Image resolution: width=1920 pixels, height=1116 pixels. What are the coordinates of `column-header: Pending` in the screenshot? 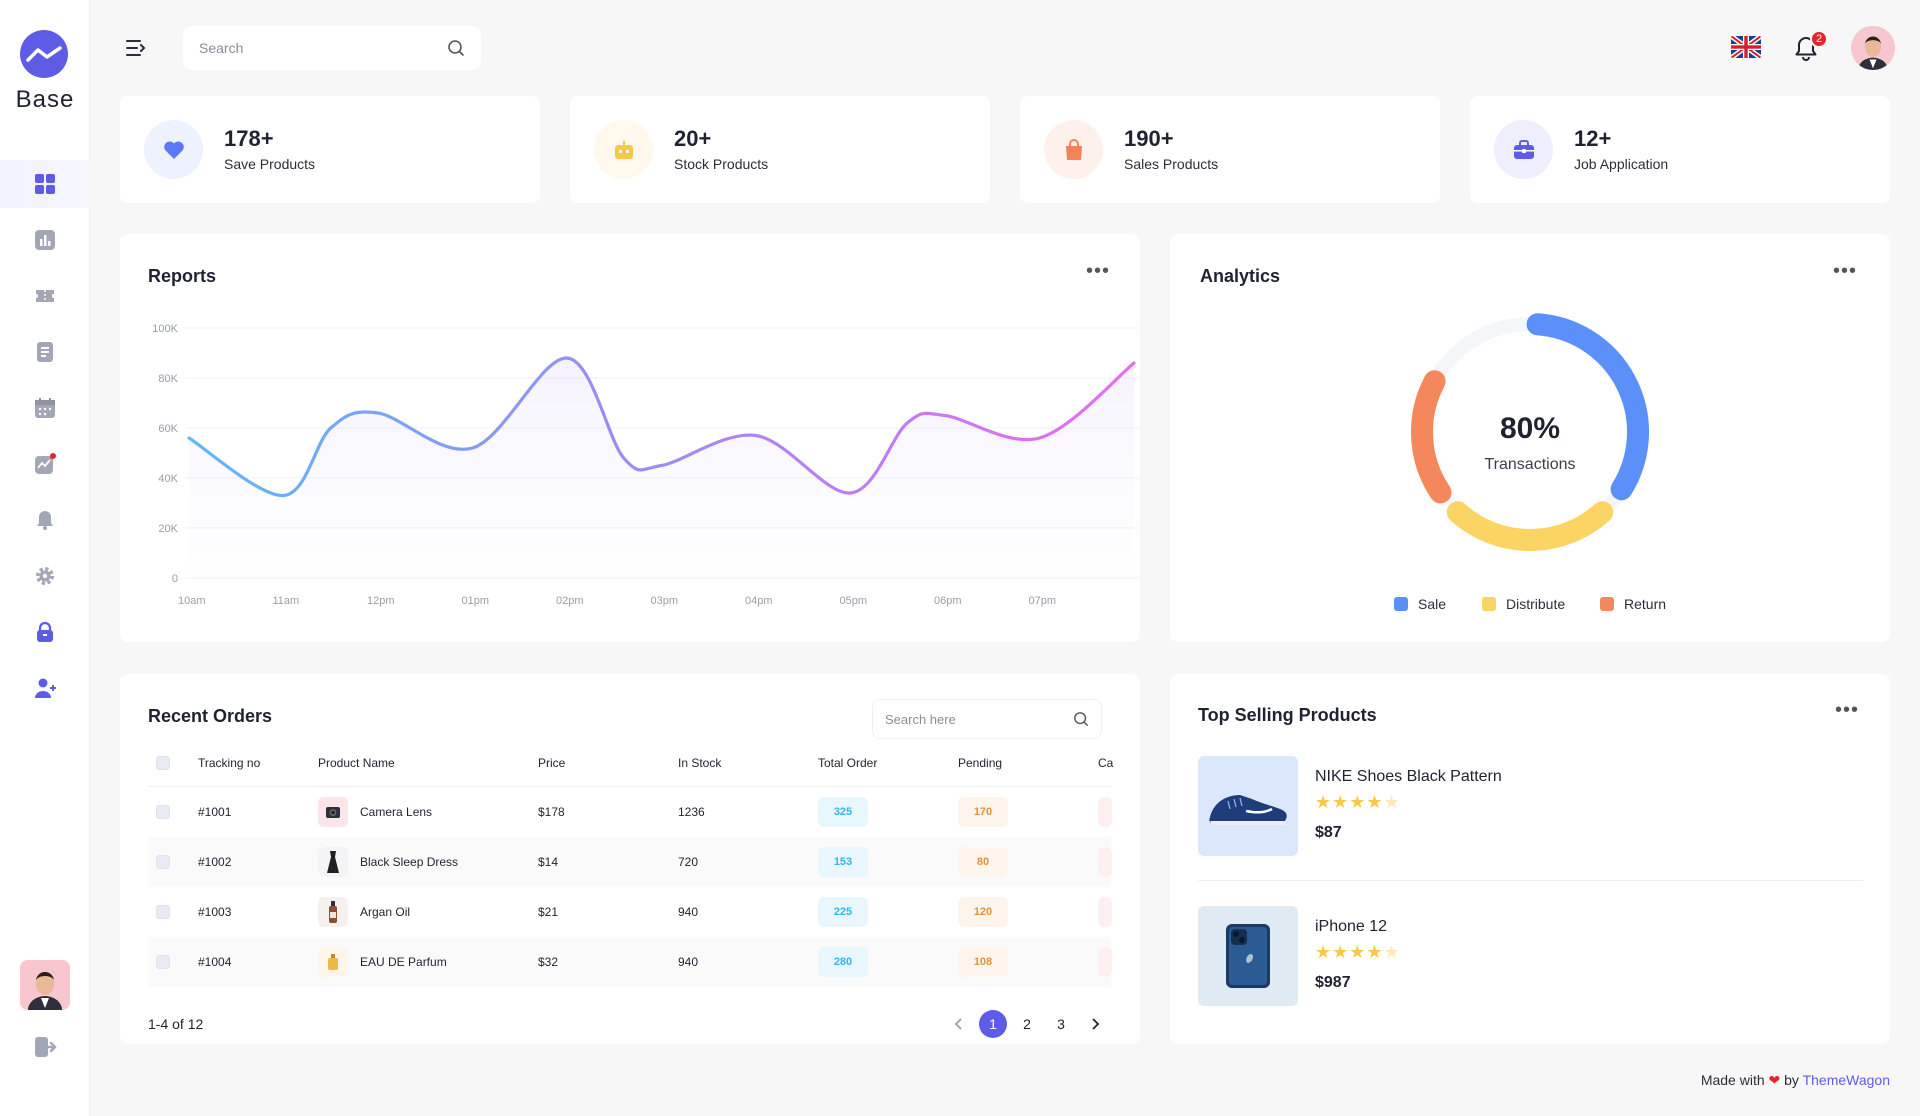 It's located at (980, 763).